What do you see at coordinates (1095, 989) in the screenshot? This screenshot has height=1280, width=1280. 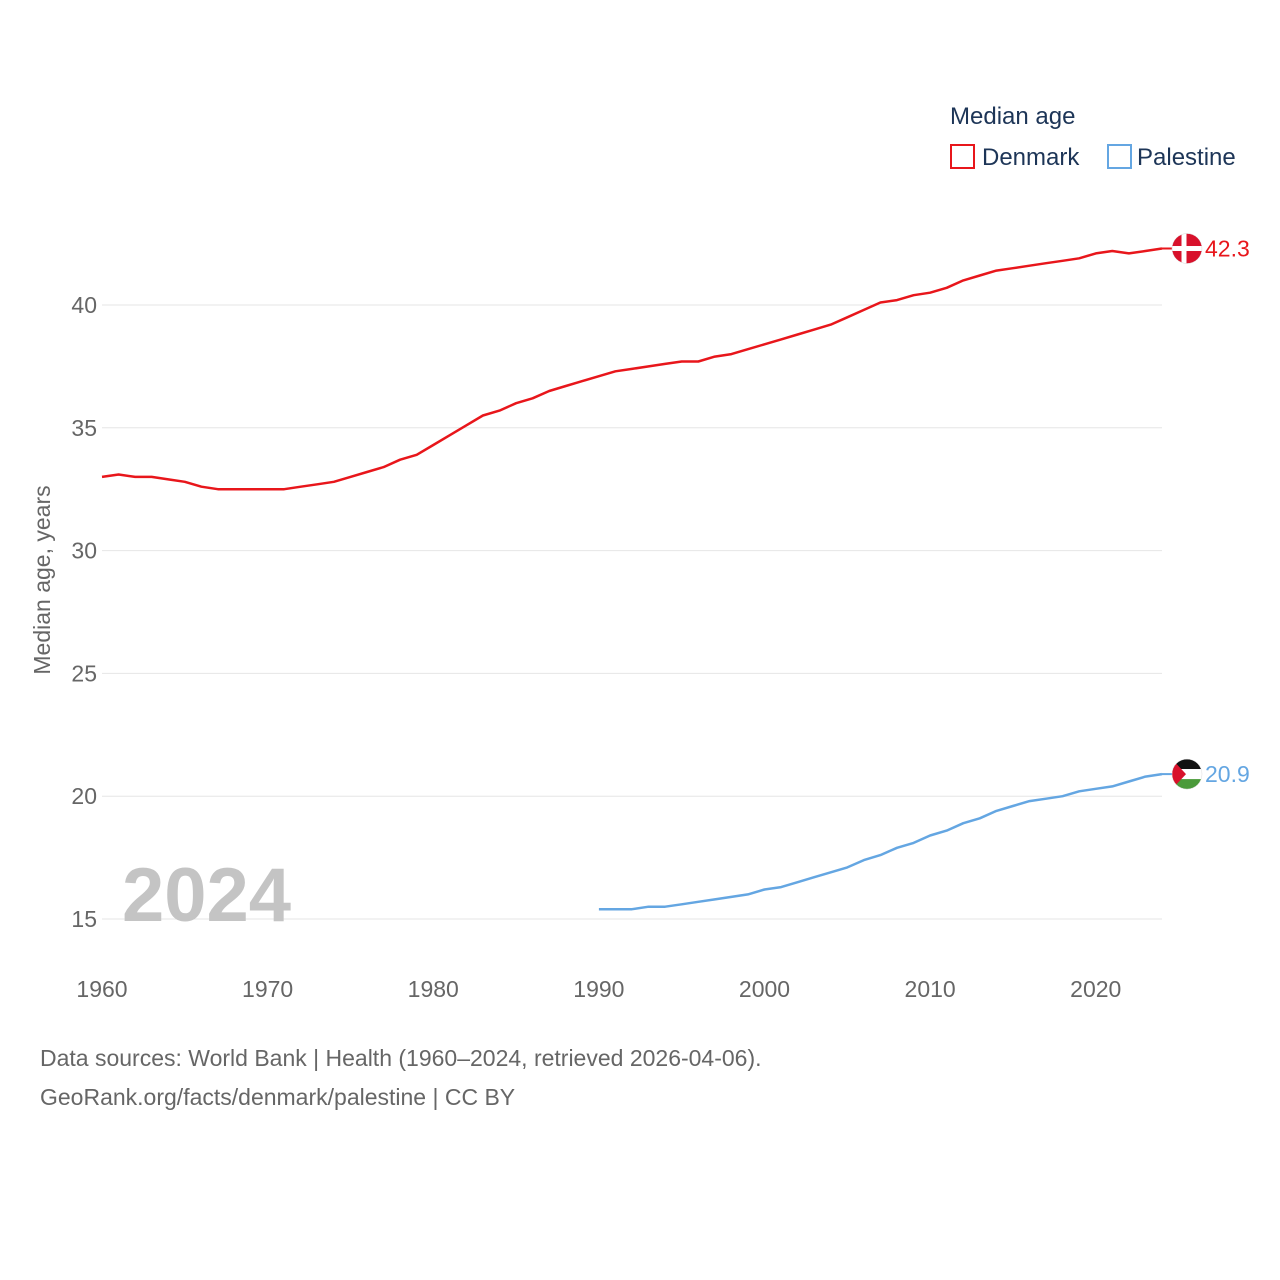 I see `x-tick-label-2020: 2020` at bounding box center [1095, 989].